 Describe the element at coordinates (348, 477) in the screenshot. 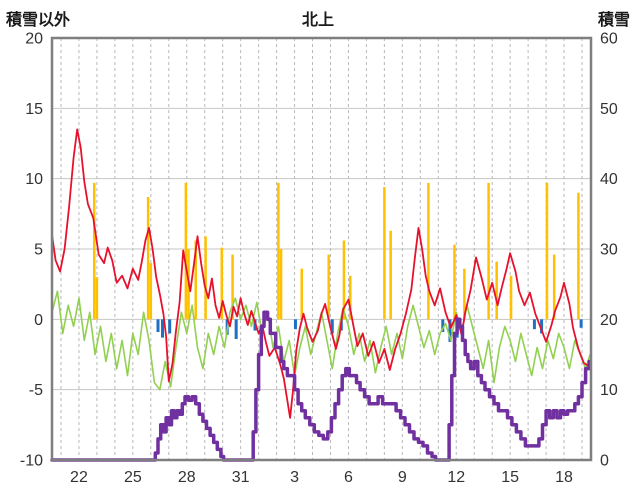

I see `x-tick: 6` at that location.